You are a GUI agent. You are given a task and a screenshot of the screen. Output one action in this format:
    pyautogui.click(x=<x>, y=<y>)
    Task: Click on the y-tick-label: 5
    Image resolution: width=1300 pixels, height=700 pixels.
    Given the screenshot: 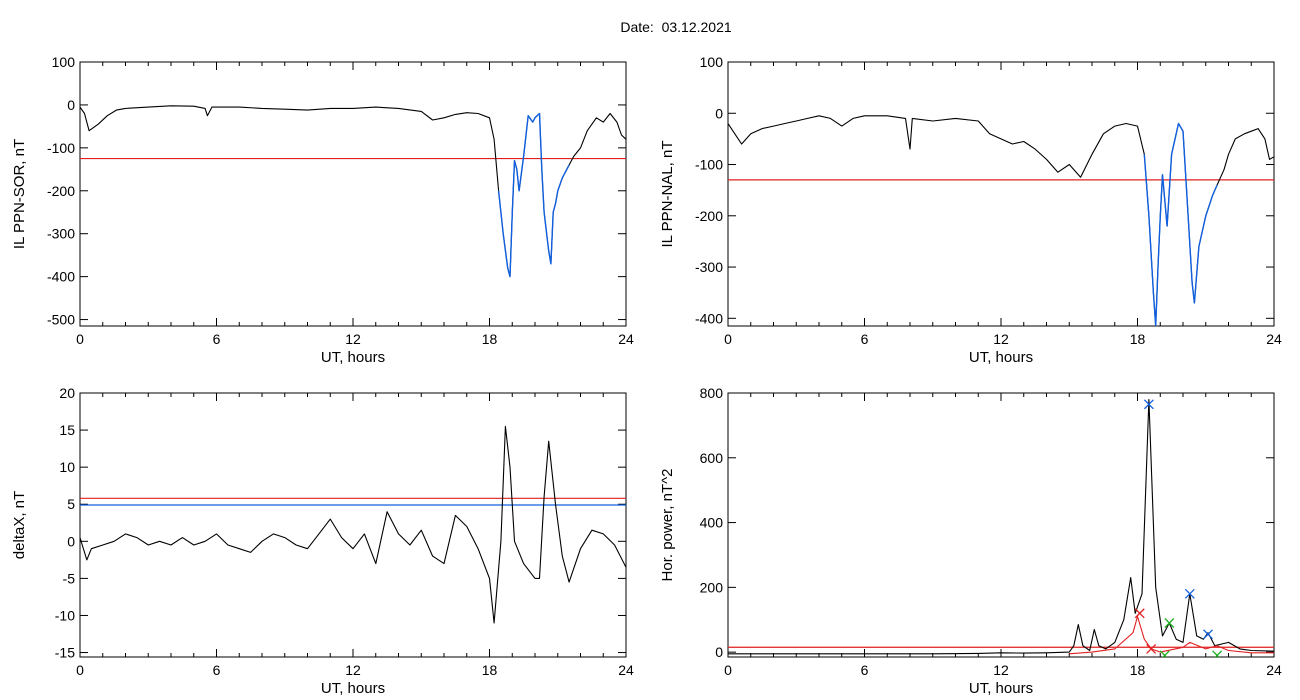 What is the action you would take?
    pyautogui.click(x=71, y=504)
    